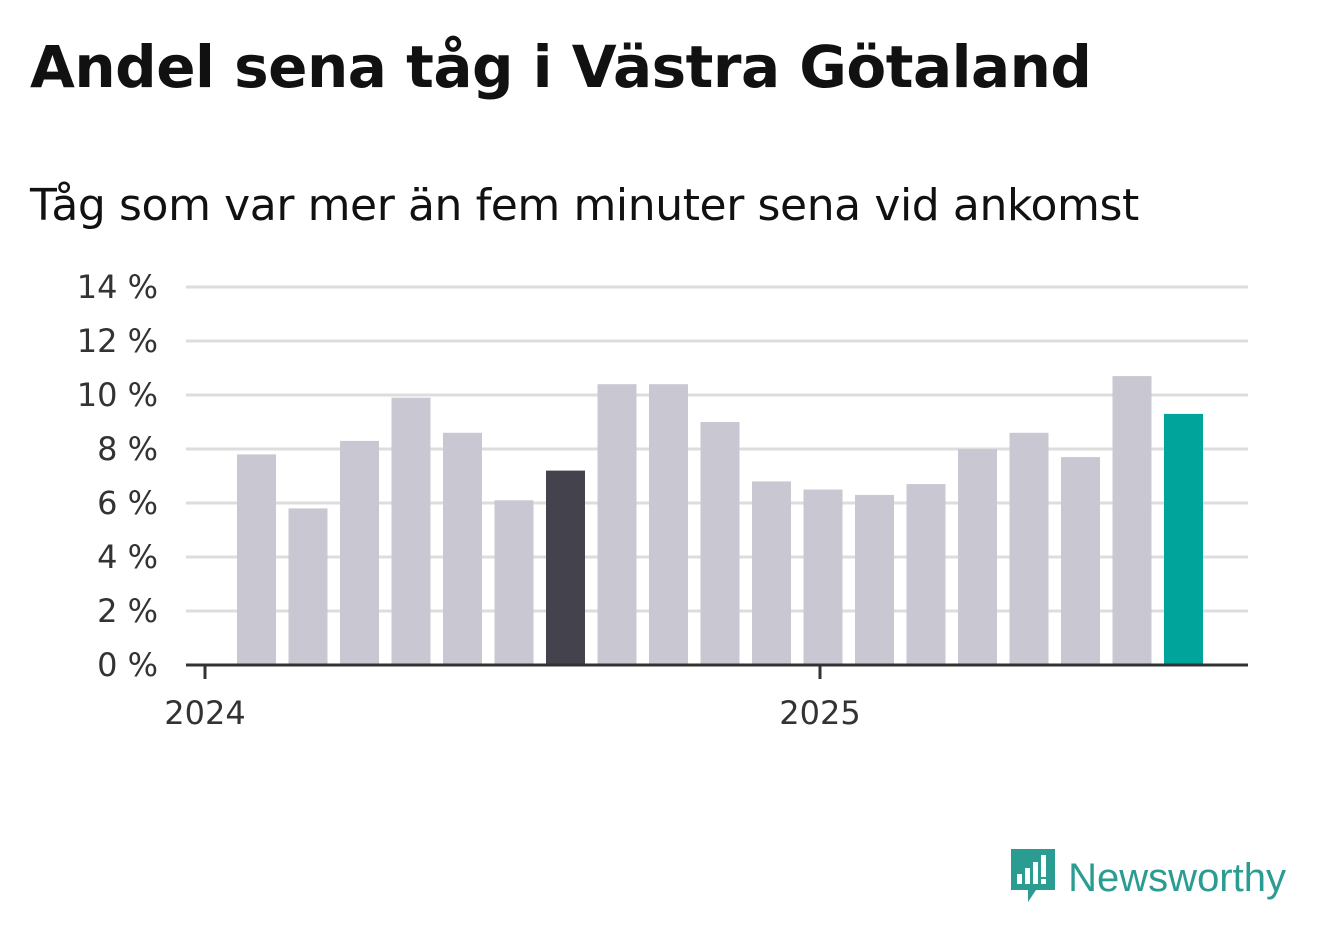  What do you see at coordinates (127, 449) in the screenshot?
I see `y-tick-label: 8 %` at bounding box center [127, 449].